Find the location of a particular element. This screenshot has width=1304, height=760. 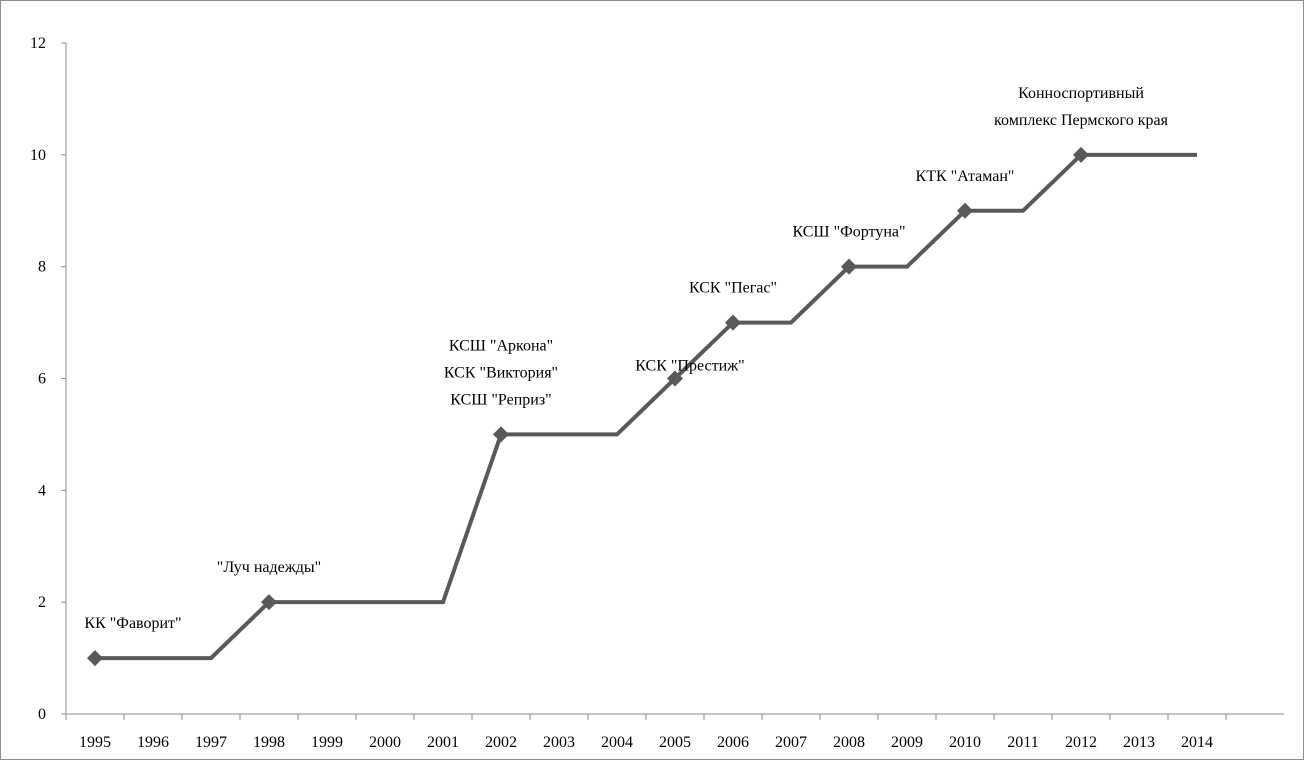

point-label: КСШ "Реприз" is located at coordinates (500, 399).